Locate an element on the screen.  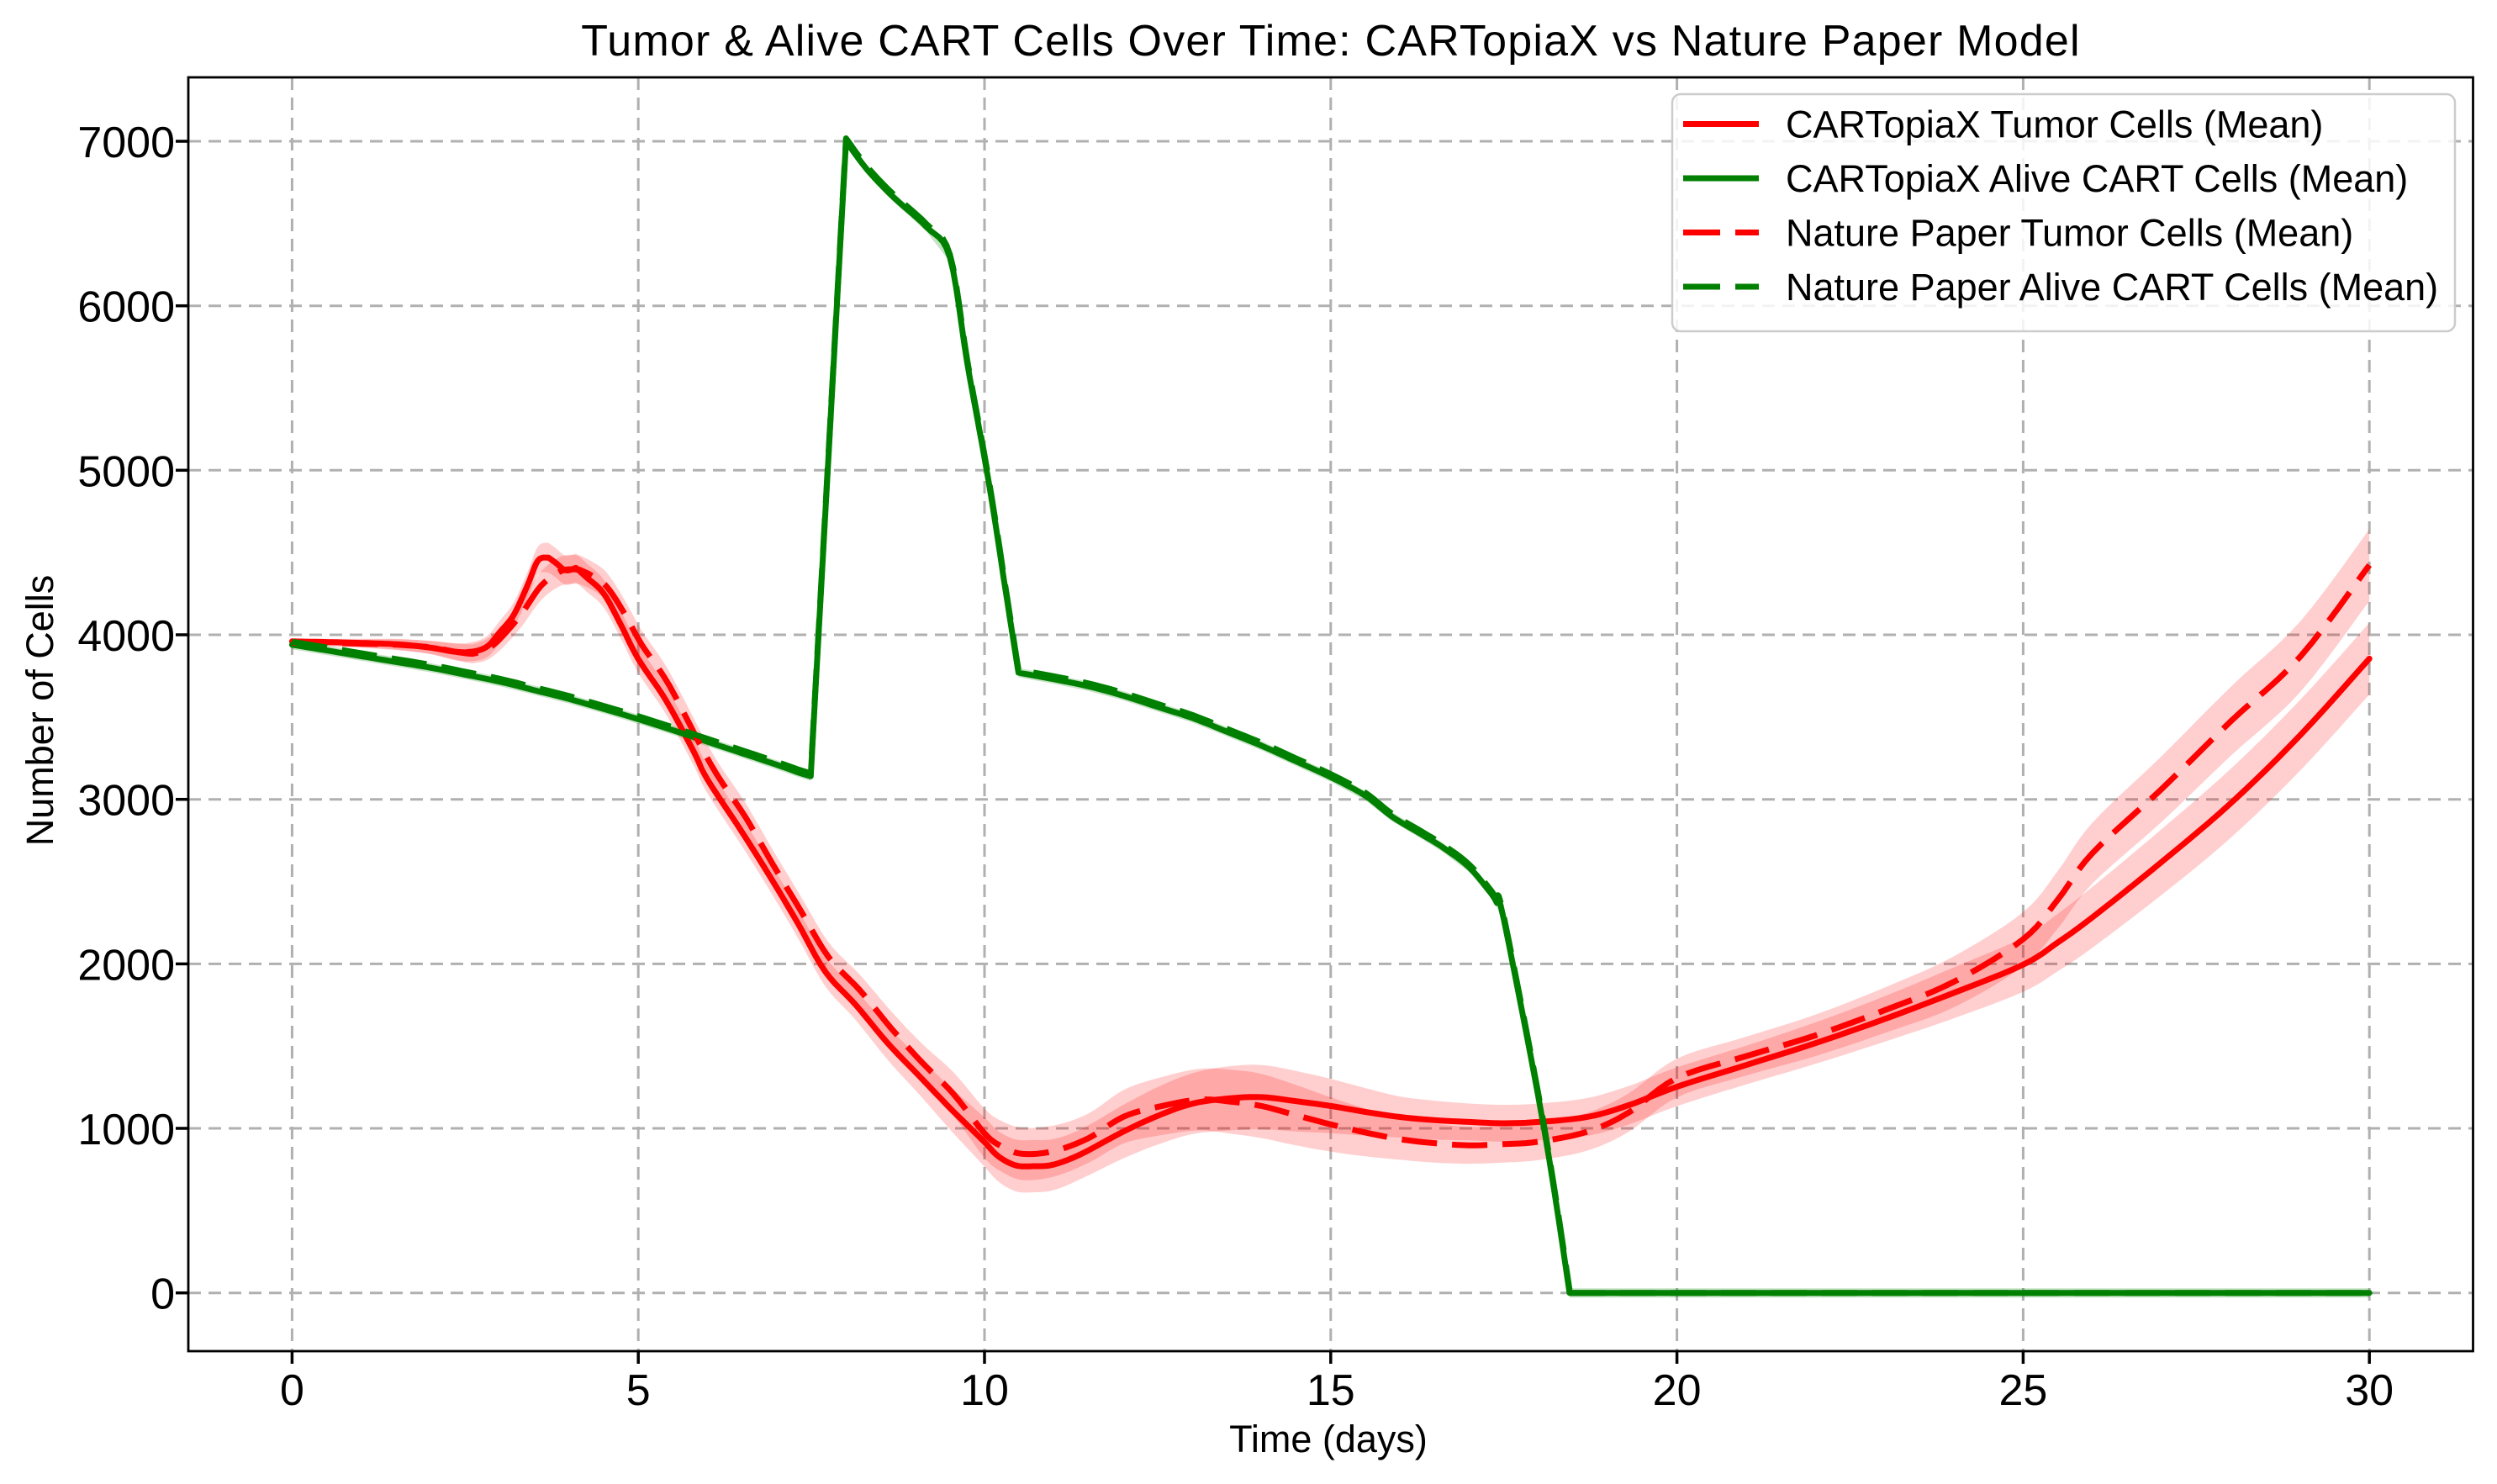
svg-text: 15 is located at coordinates (1331, 1390).